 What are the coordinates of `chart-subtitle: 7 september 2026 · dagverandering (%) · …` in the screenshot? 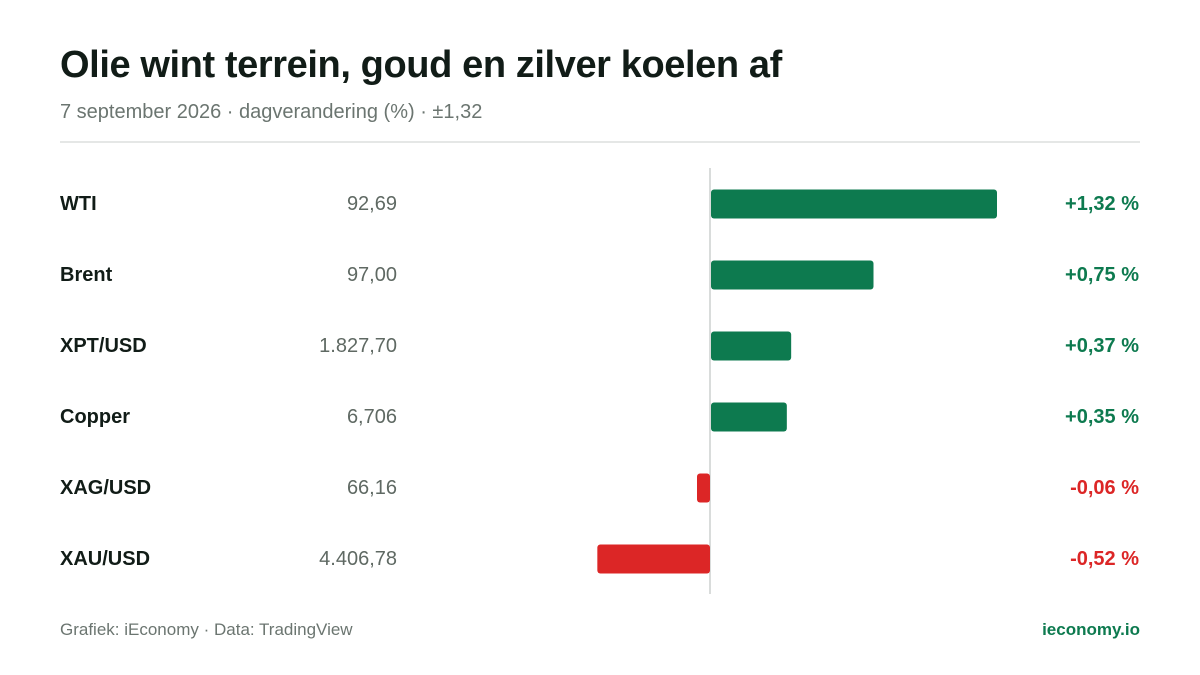 It's located at (271, 112).